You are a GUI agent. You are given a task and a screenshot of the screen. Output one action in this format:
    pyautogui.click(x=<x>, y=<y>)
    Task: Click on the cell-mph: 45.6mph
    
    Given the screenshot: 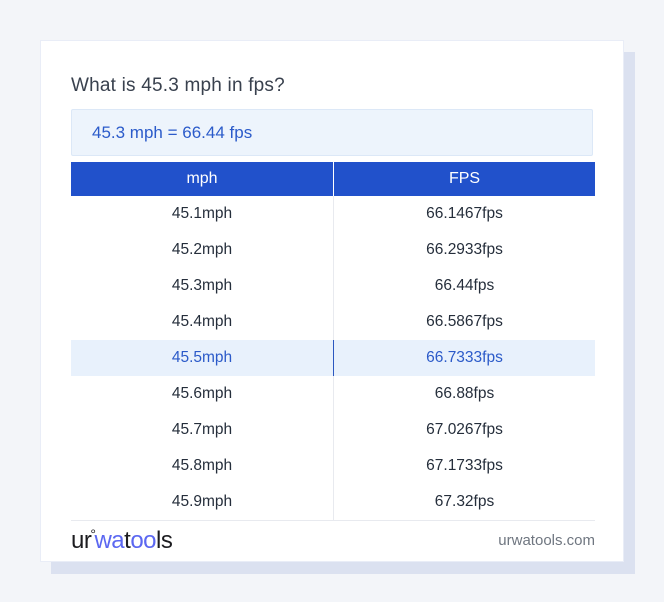 What is the action you would take?
    pyautogui.click(x=202, y=393)
    